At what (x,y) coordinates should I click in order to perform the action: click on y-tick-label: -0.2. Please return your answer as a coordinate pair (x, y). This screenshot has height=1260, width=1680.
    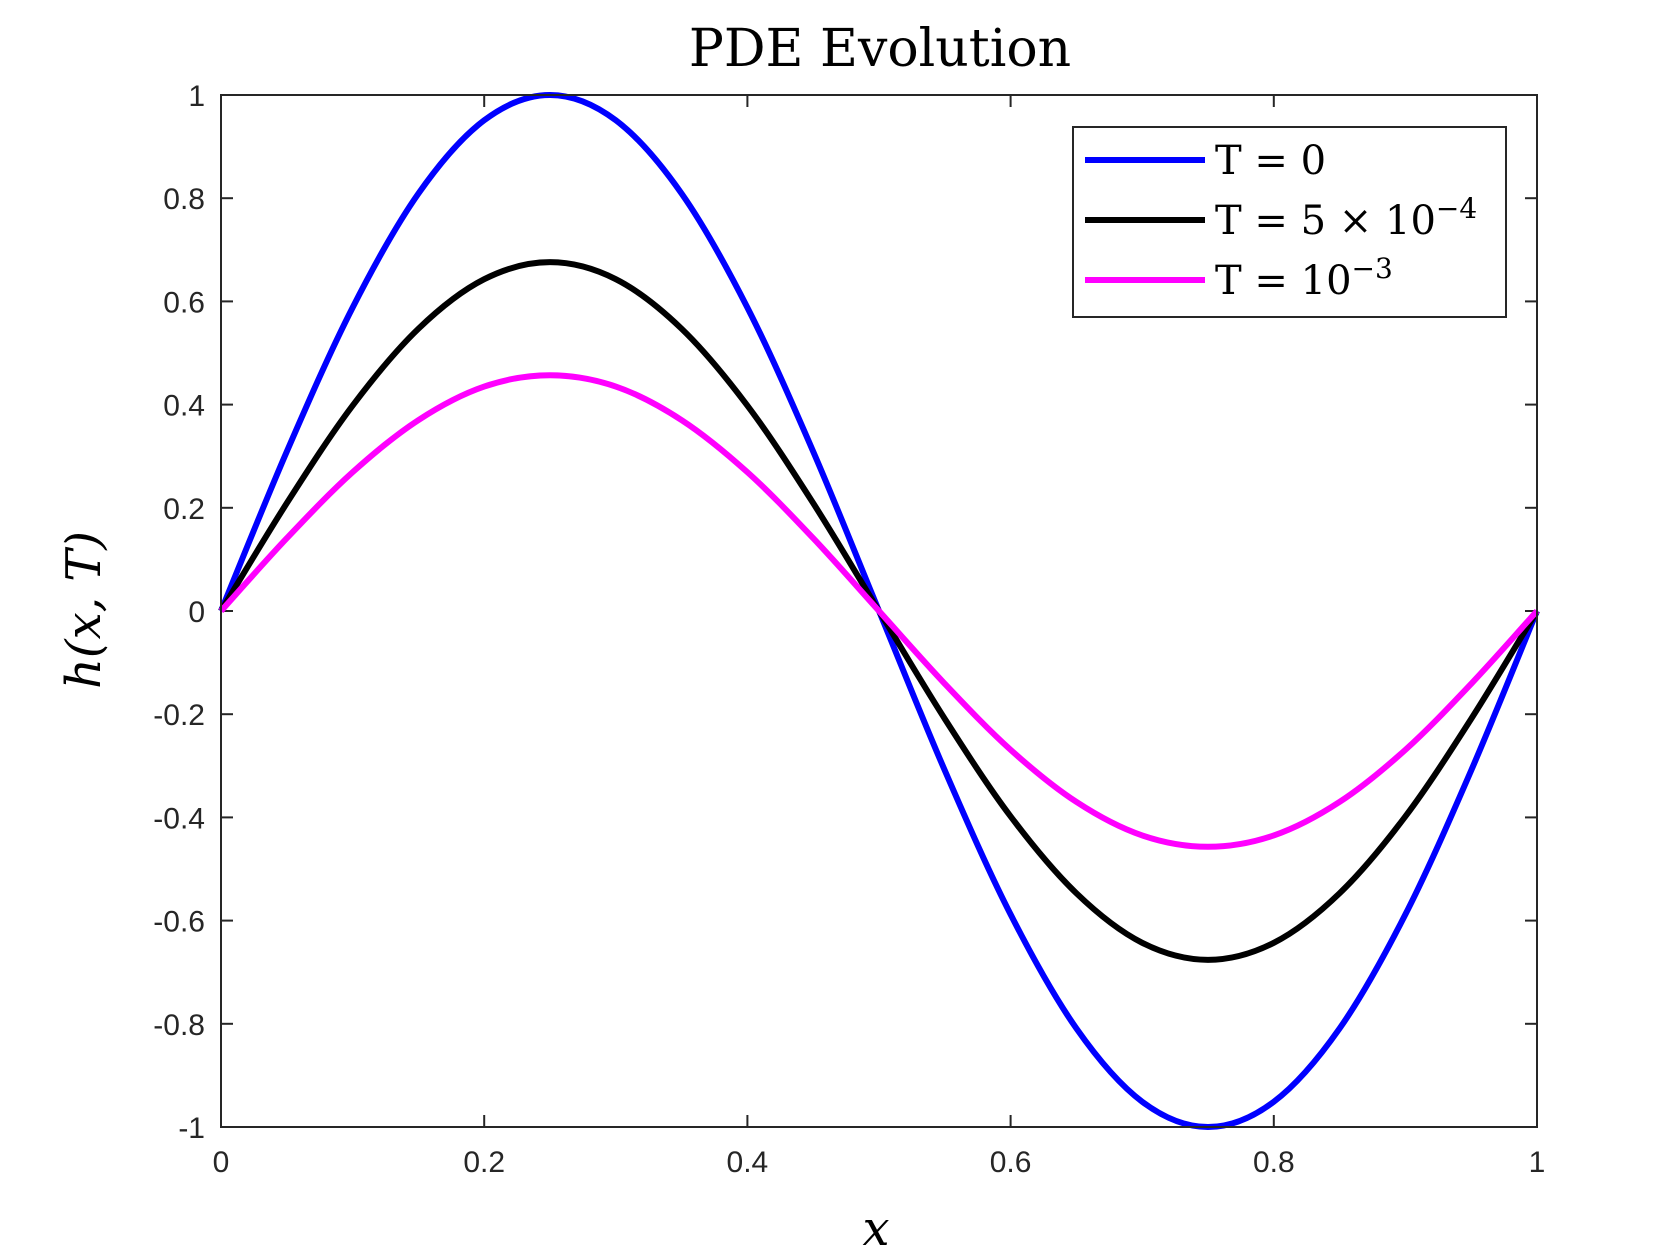
    Looking at the image, I should click on (179, 715).